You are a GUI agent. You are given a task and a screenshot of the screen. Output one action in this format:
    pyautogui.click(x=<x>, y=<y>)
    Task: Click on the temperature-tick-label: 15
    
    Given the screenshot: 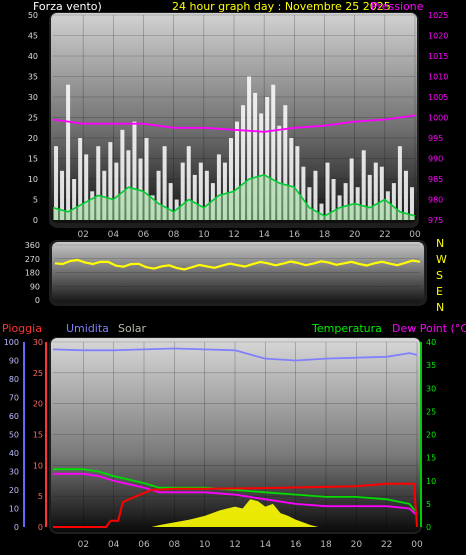 What is the action you would take?
    pyautogui.click(x=431, y=458)
    